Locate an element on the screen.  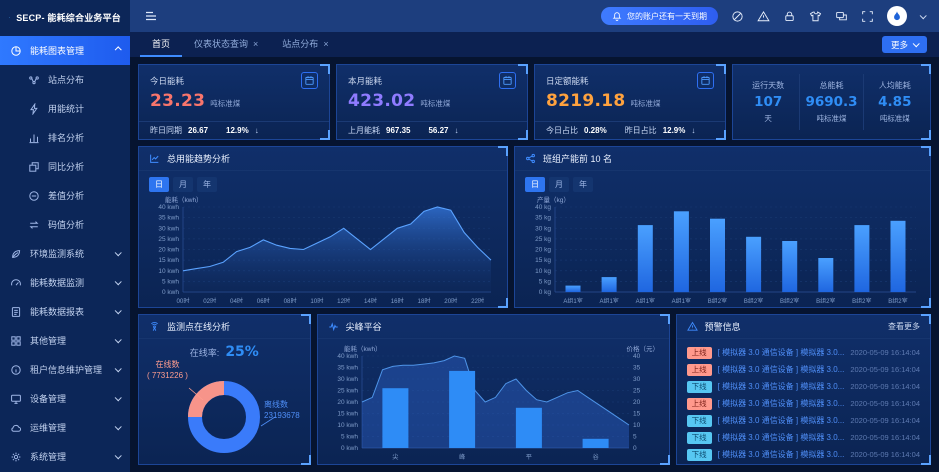
avatar-flame-icon is located at coordinates (897, 16).